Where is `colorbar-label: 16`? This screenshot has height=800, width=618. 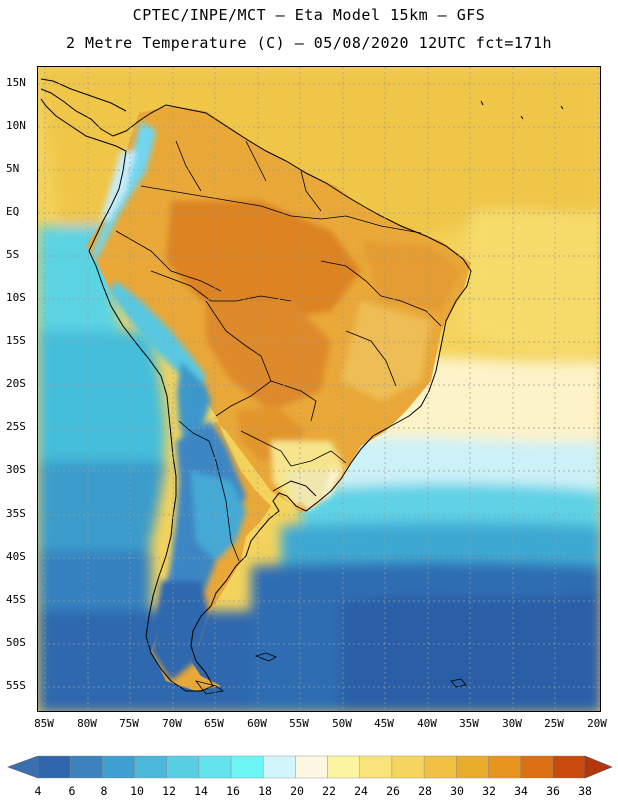 colorbar-label: 16 is located at coordinates (233, 791).